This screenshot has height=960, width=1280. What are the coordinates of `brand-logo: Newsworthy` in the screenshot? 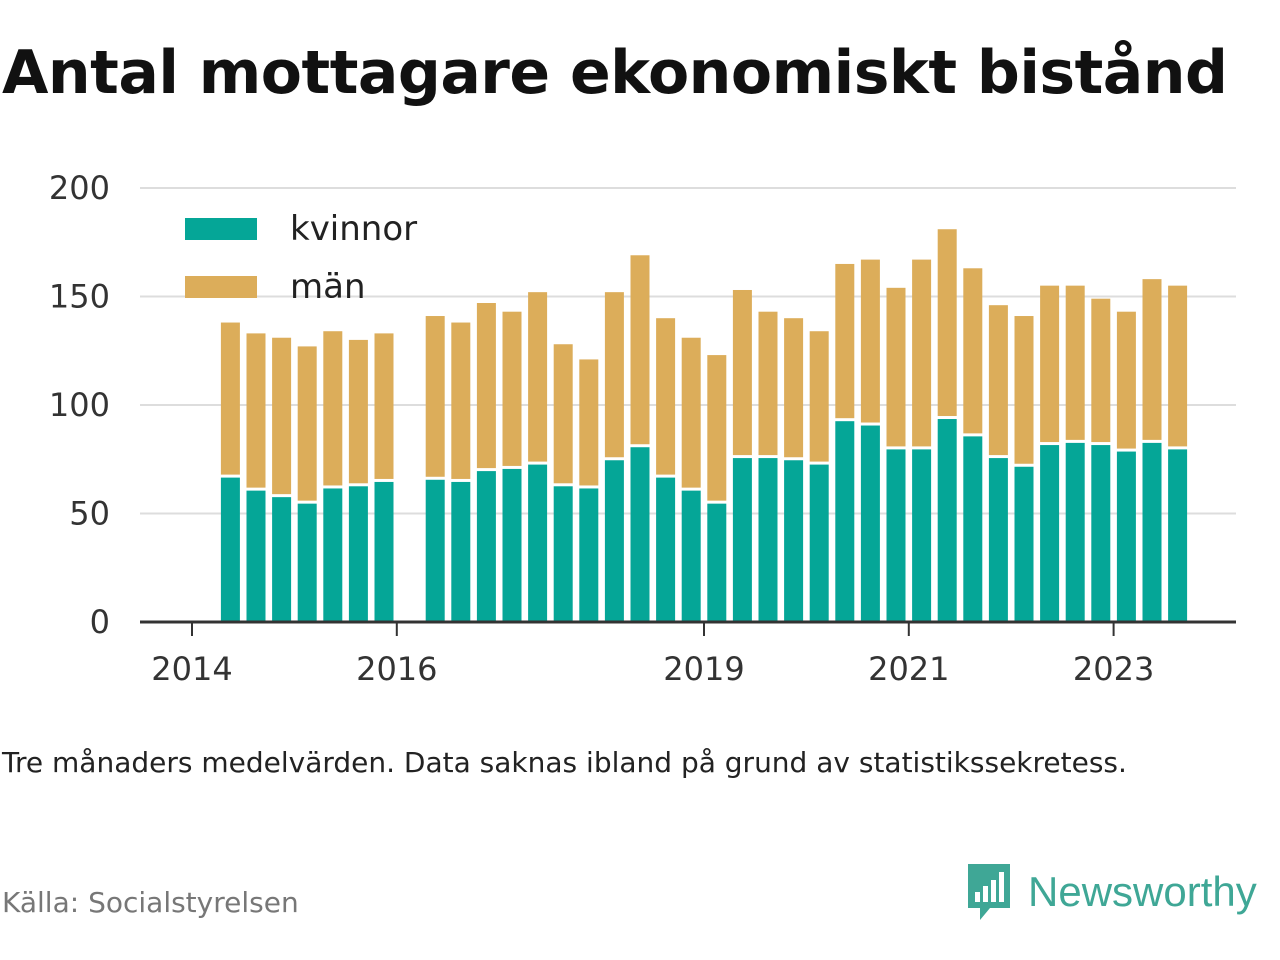 It's located at (1110, 892).